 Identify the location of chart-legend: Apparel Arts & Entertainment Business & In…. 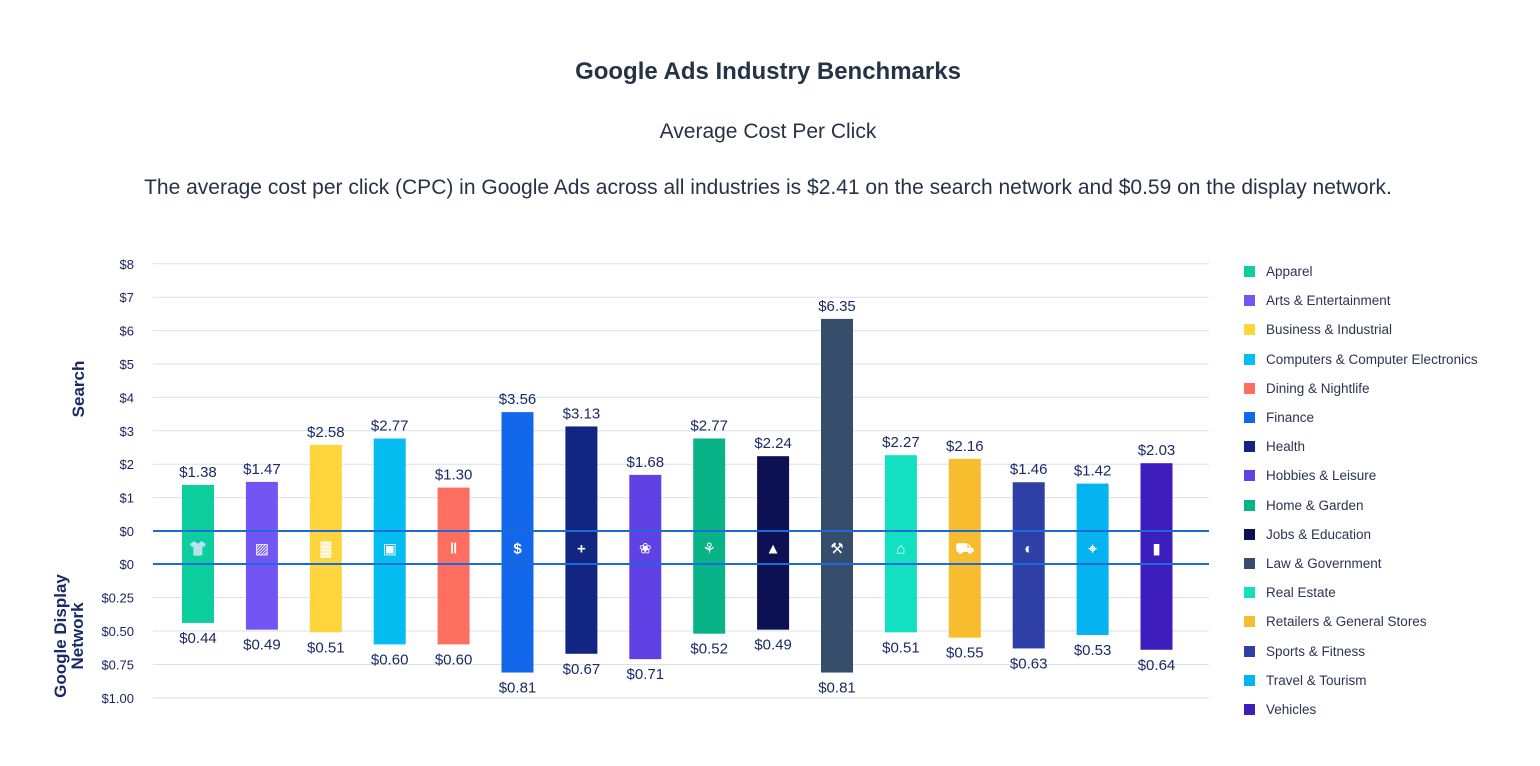
(1361, 490).